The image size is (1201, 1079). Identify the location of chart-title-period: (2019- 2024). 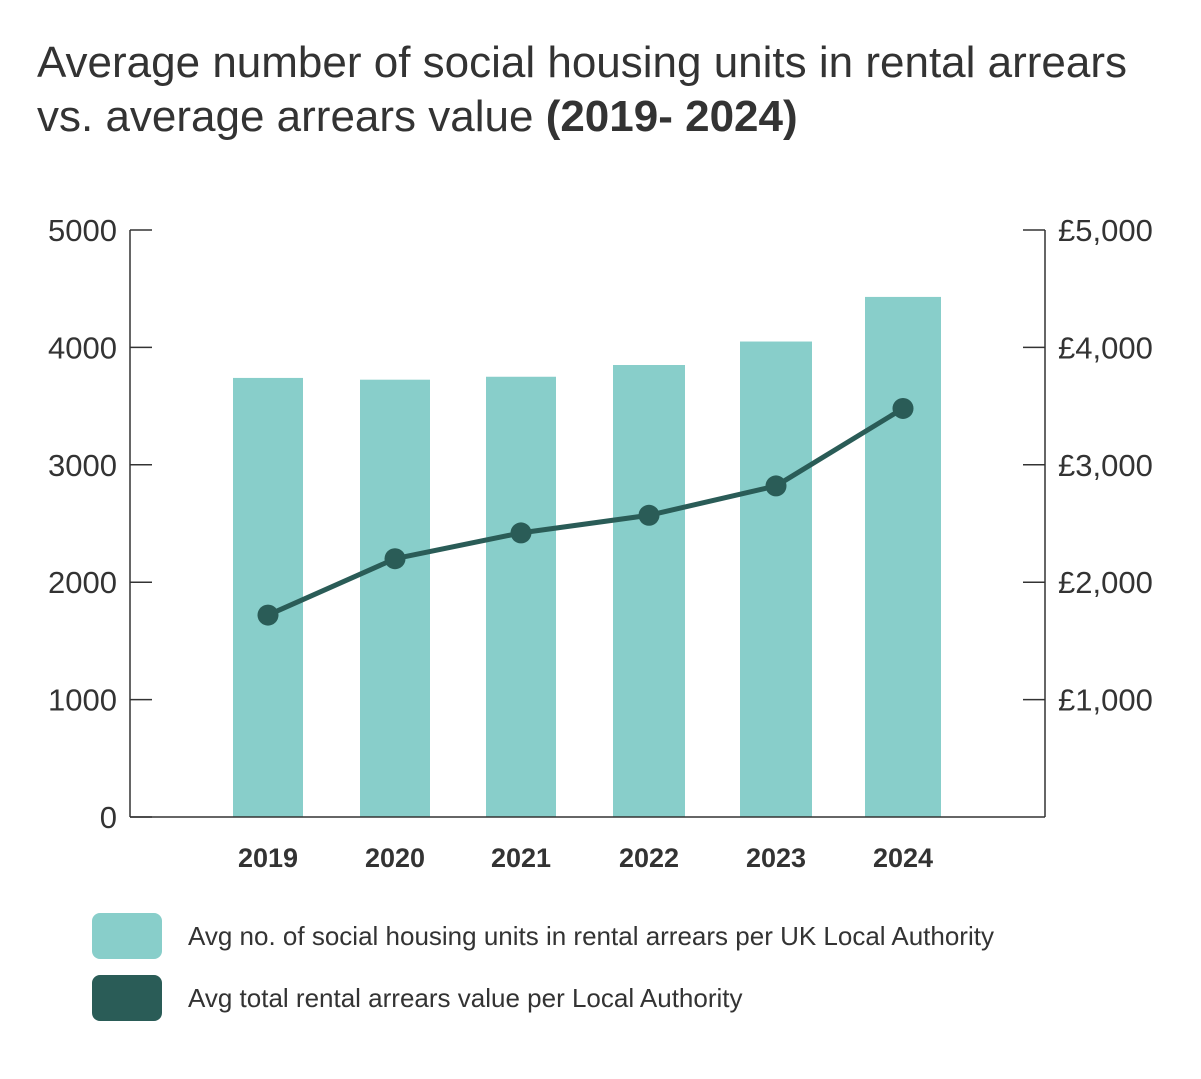
(671, 116).